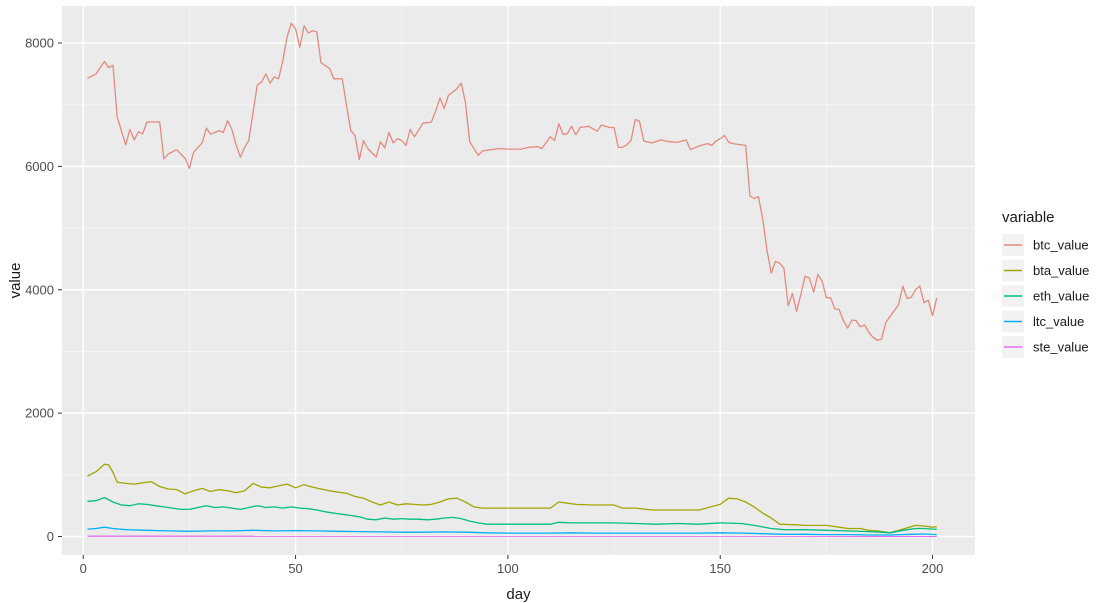 The image size is (1104, 603). What do you see at coordinates (39, 413) in the screenshot?
I see `y-tick-label: 2000` at bounding box center [39, 413].